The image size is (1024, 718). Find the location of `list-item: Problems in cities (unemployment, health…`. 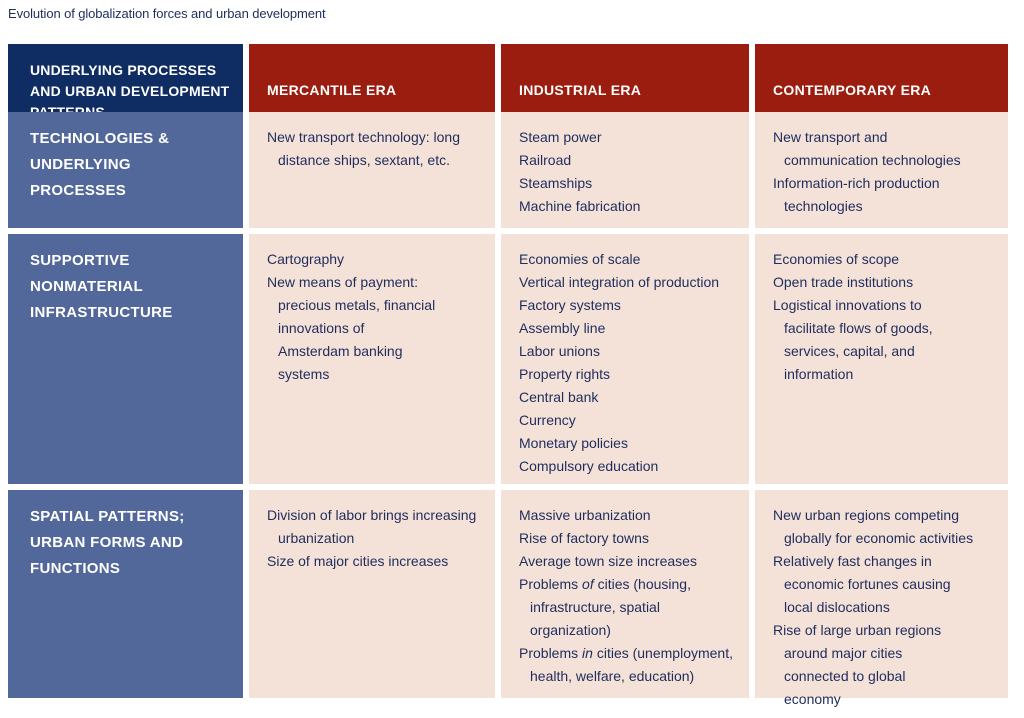

list-item: Problems in cities (unemployment, health… is located at coordinates (626, 664).